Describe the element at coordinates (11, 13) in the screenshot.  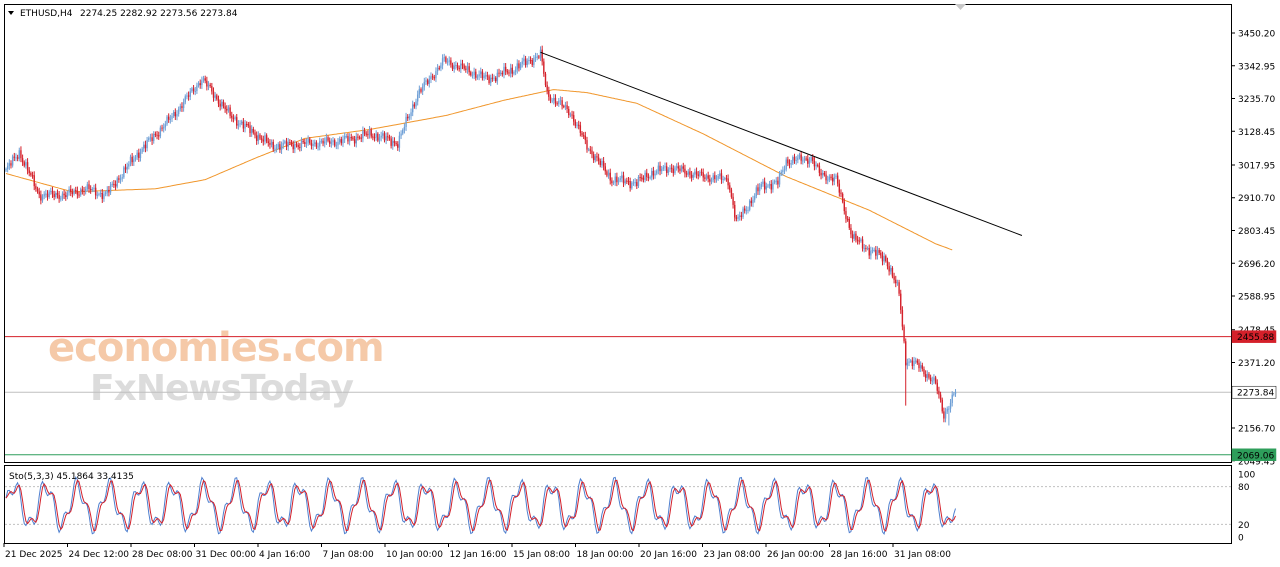
I see `symbol-dropdown-icon` at that location.